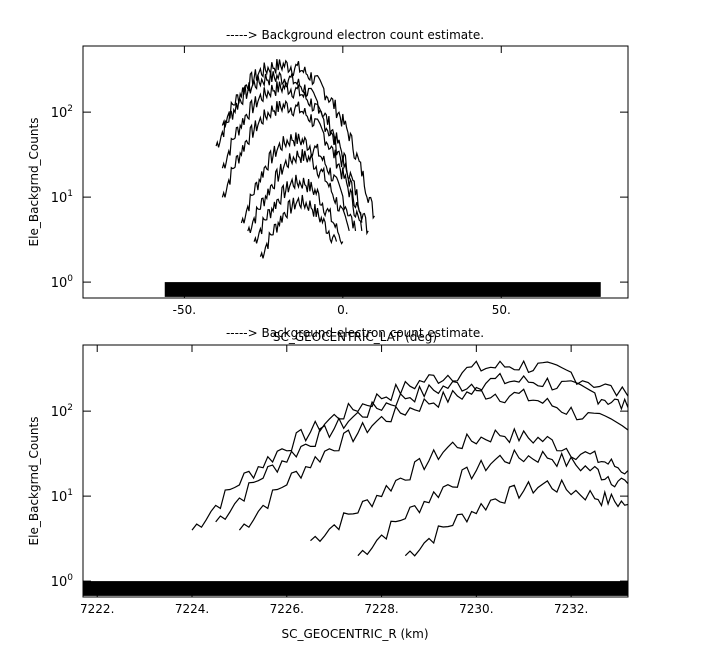 This screenshot has width=724, height=656. I want to click on x-tick-label: 7224., so click(192, 609).